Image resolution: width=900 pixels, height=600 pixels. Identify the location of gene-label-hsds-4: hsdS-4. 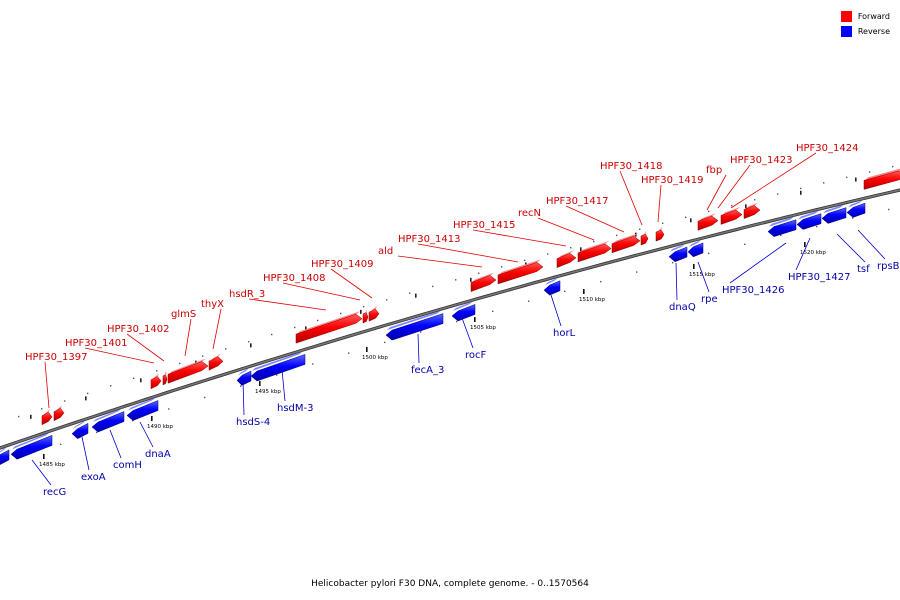
(253, 422).